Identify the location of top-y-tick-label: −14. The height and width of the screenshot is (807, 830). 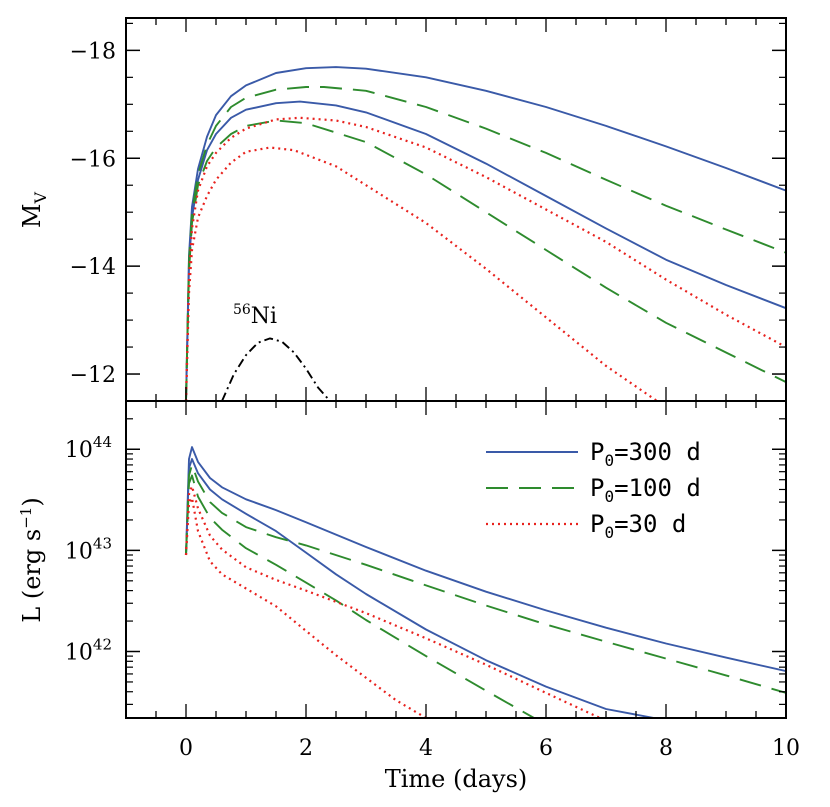
(93, 267).